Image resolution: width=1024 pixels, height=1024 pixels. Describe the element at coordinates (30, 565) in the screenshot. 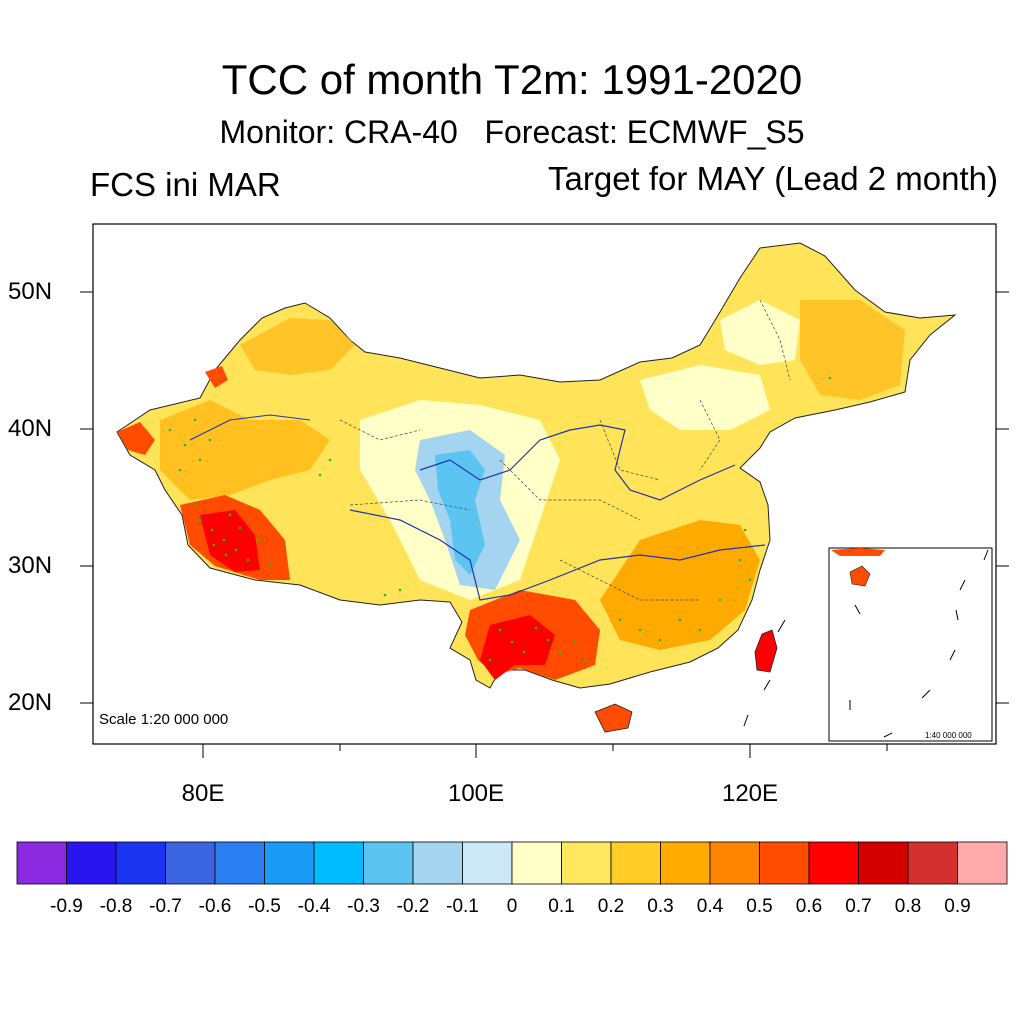

I see `lat-tick-30n: 30N` at that location.